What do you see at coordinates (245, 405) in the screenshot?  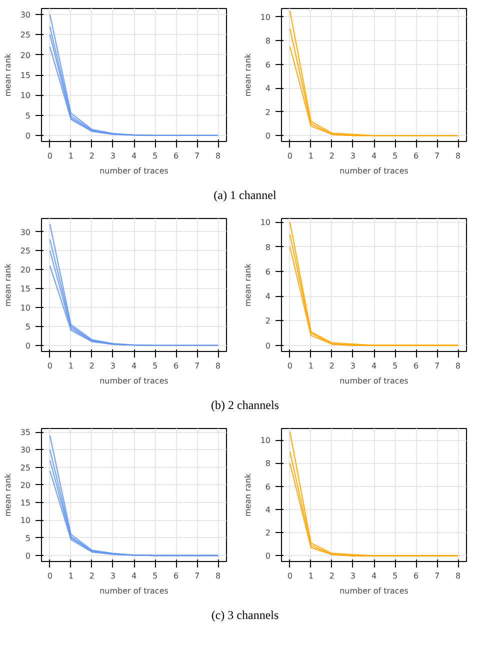 I see `text: (b) 2 channels` at bounding box center [245, 405].